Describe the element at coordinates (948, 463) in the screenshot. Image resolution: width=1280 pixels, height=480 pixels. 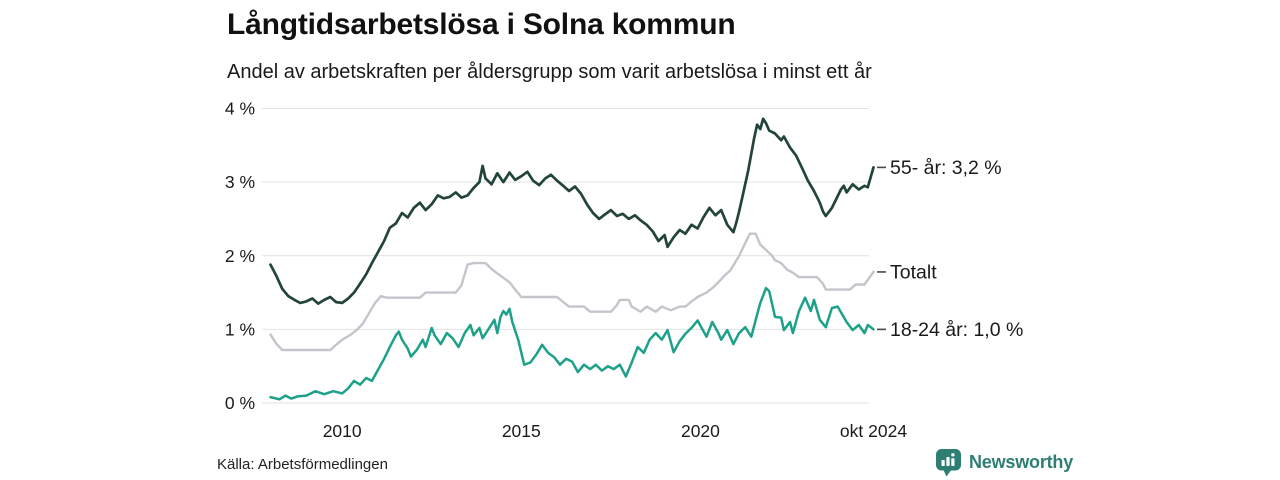
I see `newsworthy-logo-icon` at that location.